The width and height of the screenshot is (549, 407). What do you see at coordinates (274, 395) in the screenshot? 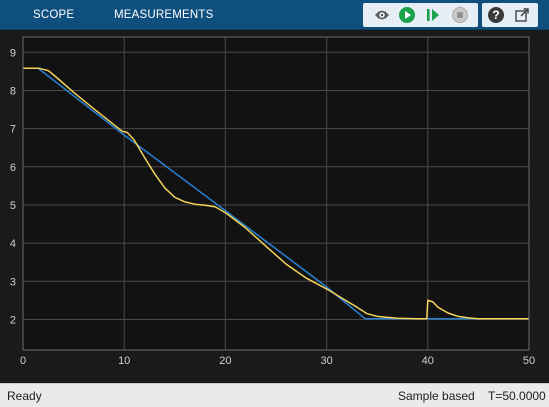
I see `status-bar: Ready Sample based T=50.0000` at bounding box center [274, 395].